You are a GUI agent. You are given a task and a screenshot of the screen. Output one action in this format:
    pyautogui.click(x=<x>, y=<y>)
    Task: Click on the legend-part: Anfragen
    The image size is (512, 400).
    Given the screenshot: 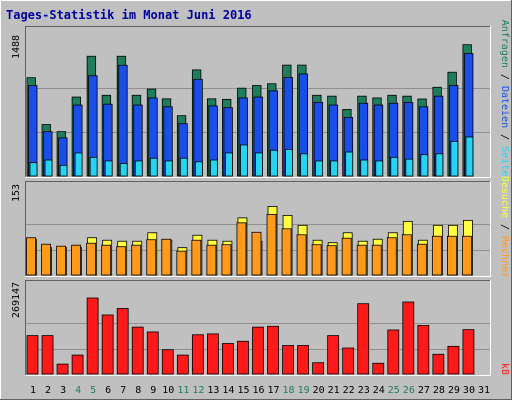 What is the action you would take?
    pyautogui.click(x=504, y=44)
    